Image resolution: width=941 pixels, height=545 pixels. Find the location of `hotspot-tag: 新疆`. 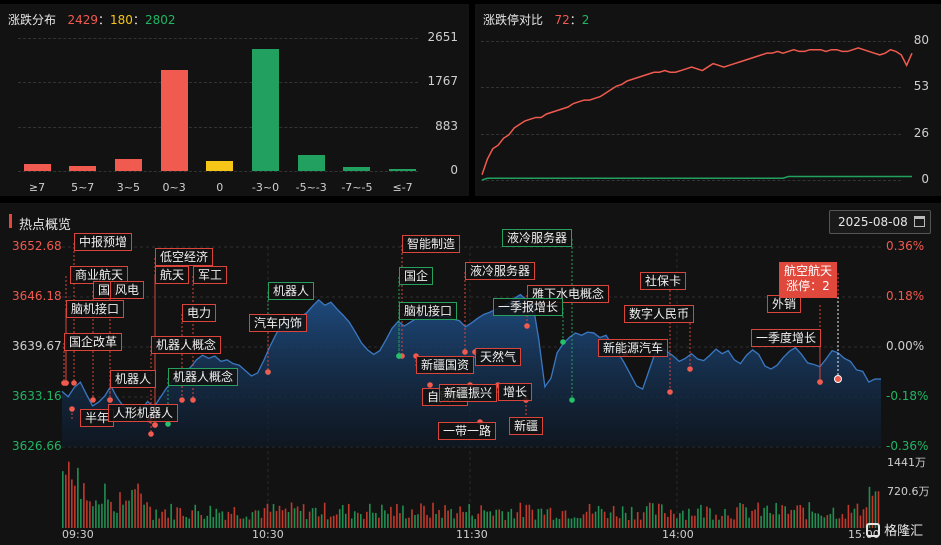

hotspot-tag: 新疆 is located at coordinates (526, 426).